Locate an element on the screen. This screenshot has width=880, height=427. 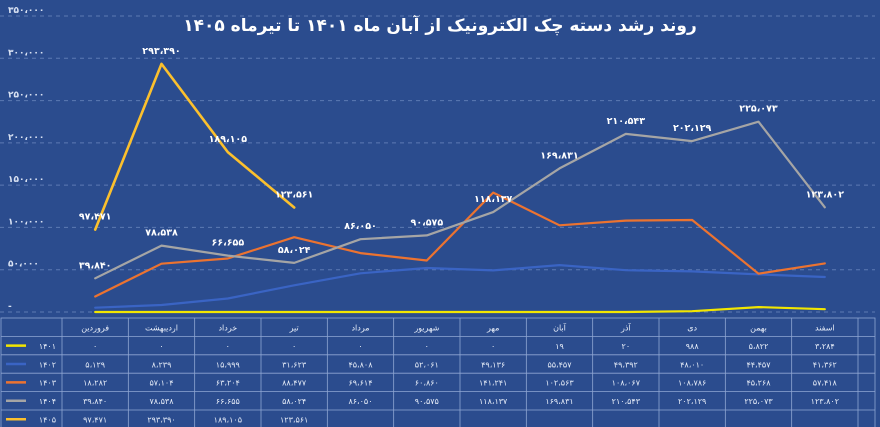
data-label: ۹۷،۴۷۱ is located at coordinates (95, 217).